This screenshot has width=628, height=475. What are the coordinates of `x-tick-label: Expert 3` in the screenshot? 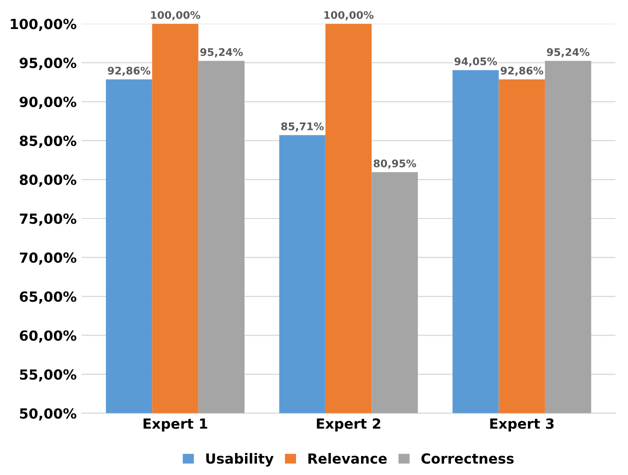 It's located at (522, 425).